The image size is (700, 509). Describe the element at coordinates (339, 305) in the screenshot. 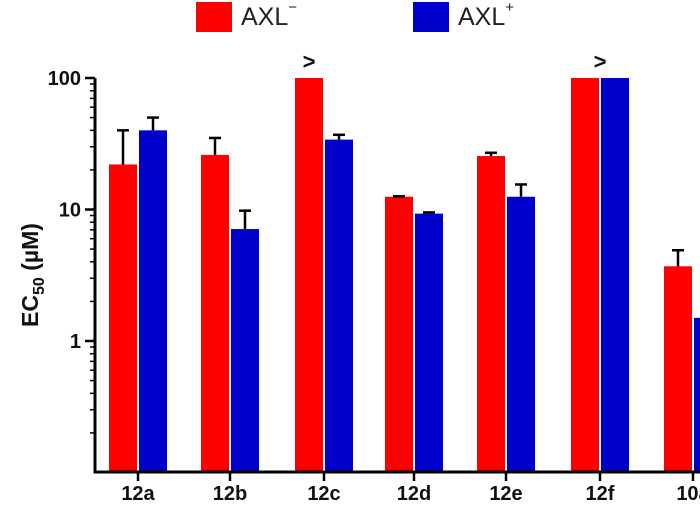

I see `bar-12c-axl-positive` at that location.